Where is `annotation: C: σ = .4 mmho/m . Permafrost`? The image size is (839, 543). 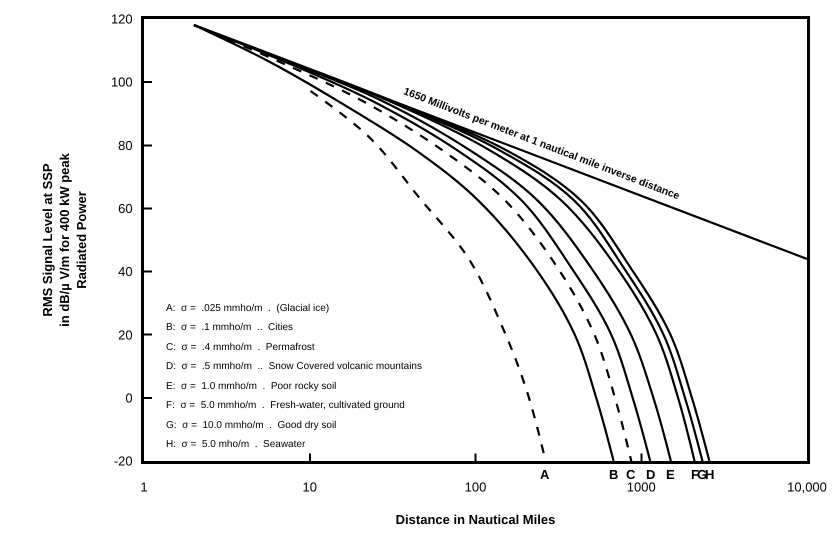
annotation: C: σ = .4 mmho/m . Permafrost is located at coordinates (240, 347).